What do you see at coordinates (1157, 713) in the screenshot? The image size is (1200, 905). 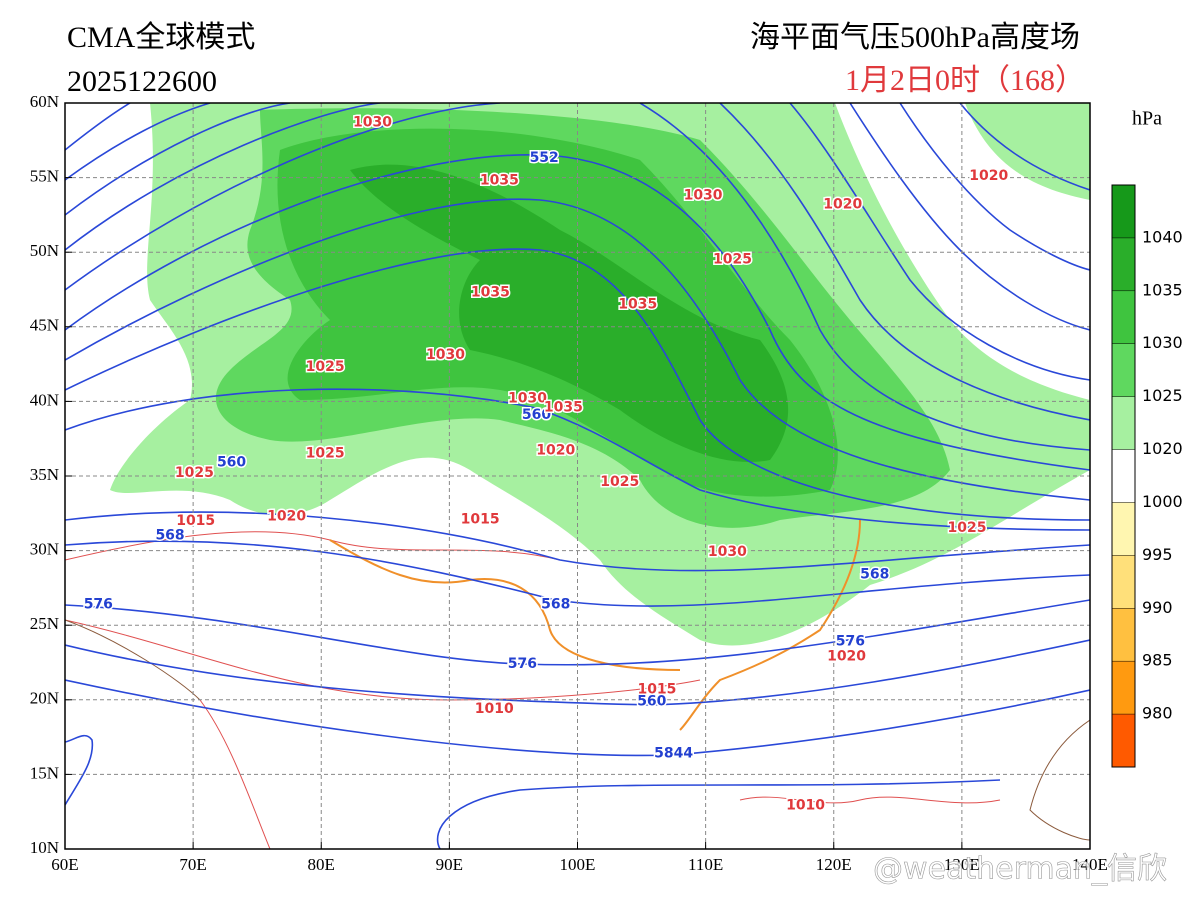 I see `colorbar-tick-label: 980` at bounding box center [1157, 713].